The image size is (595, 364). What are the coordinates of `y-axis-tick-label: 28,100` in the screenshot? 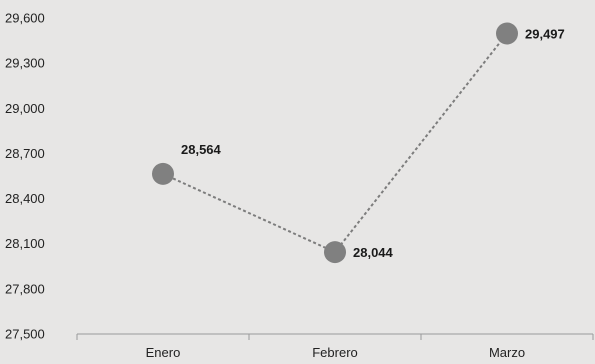 It's located at (25, 243).